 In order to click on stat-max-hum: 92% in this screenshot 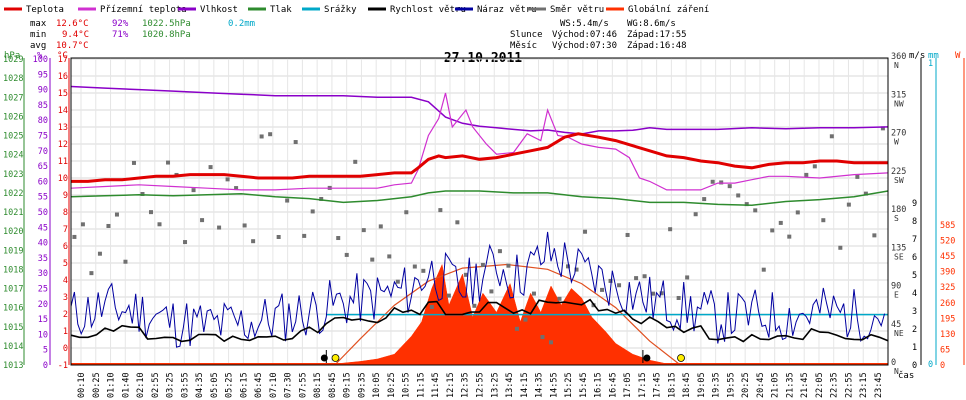, I will do `click(120, 24)`.